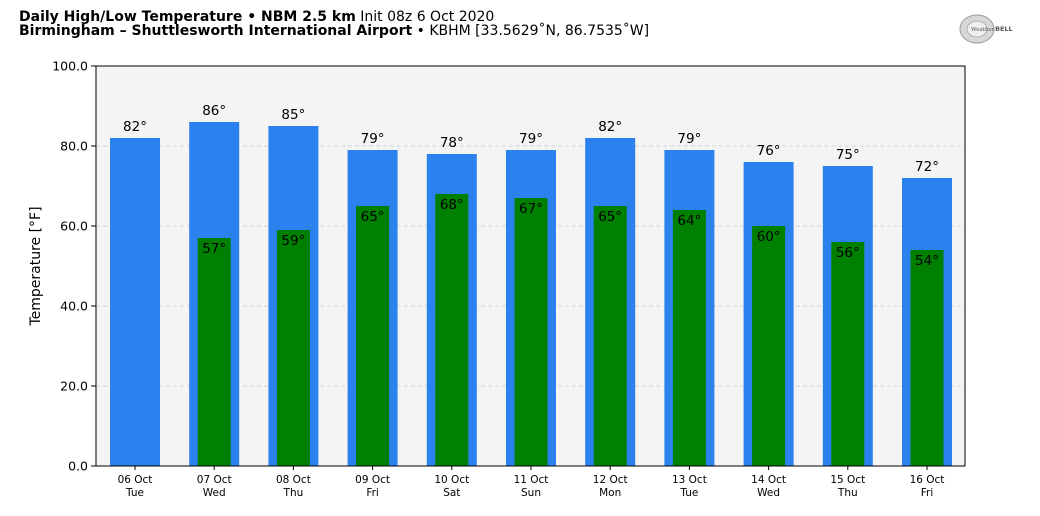  Describe the element at coordinates (848, 155) in the screenshot. I see `high-temp-label: 75°` at that location.